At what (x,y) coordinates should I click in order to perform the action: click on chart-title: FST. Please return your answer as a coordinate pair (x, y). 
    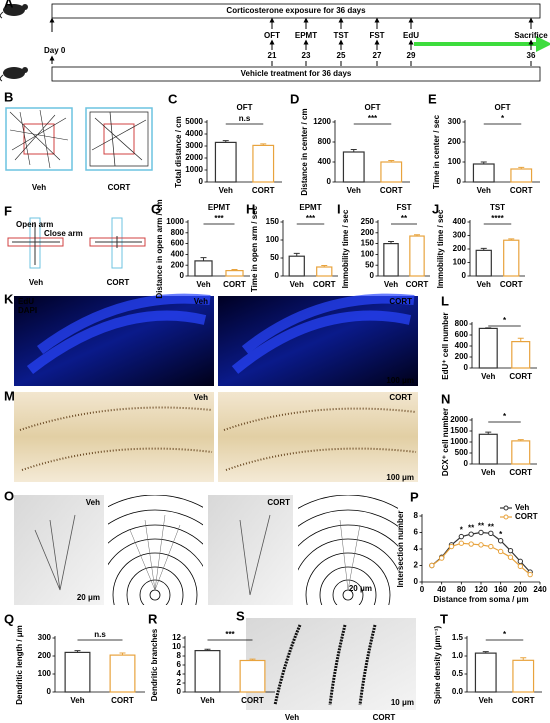
    Looking at the image, I should click on (403, 207).